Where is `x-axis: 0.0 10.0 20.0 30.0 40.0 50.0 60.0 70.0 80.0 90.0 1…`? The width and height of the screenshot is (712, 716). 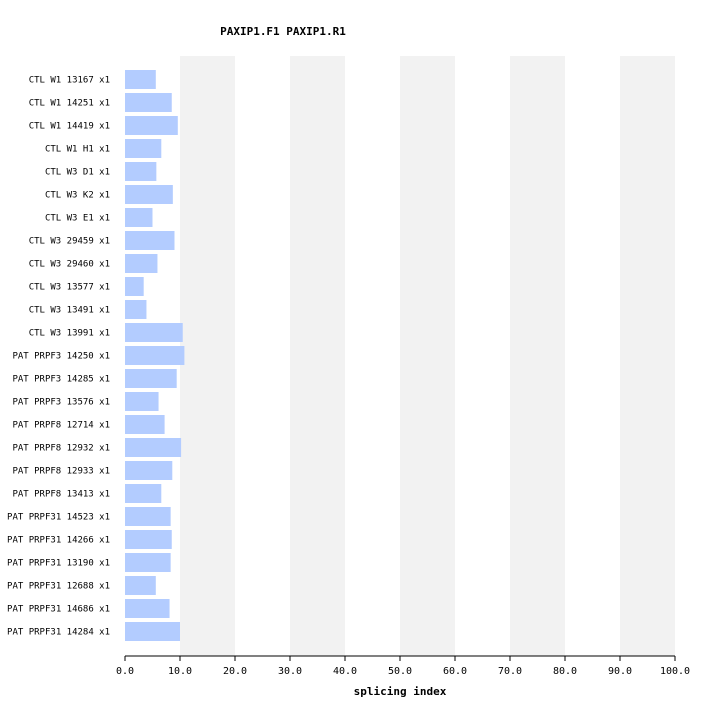
x-axis: 0.0 10.0 20.0 30.0 40.0 50.0 60.0 70.0 80.0 90.0 1… is located at coordinates (403, 666).